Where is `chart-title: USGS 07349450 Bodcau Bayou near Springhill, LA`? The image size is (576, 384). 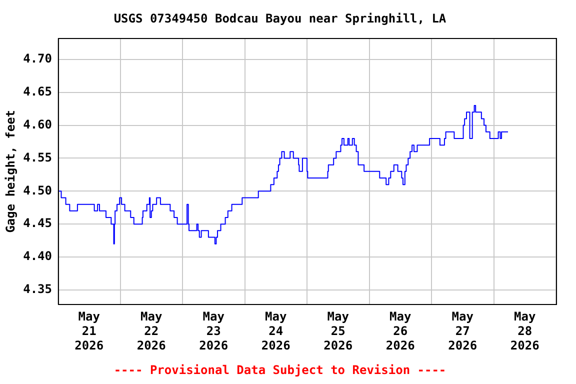
chart-title: USGS 07349450 Bodcau Bayou near Springhill, LA is located at coordinates (280, 18).